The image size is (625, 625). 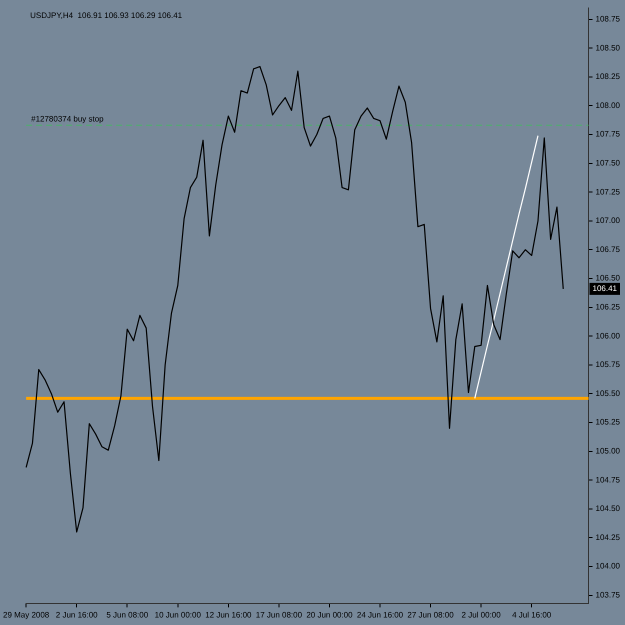 I want to click on y-tick-label: 107.25, so click(x=608, y=191).